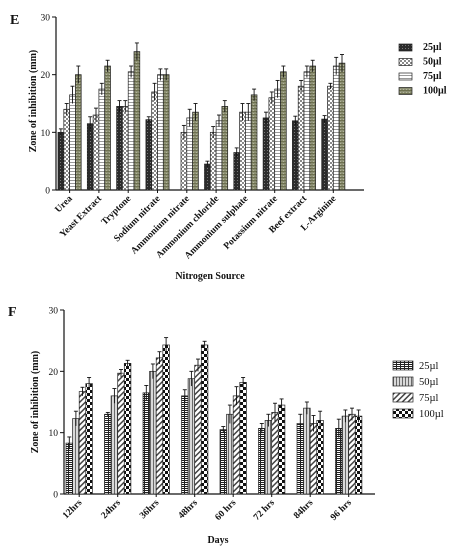  What do you see at coordinates (429, 366) in the screenshot?
I see `panel-f-legend-label: 25µl` at bounding box center [429, 366].